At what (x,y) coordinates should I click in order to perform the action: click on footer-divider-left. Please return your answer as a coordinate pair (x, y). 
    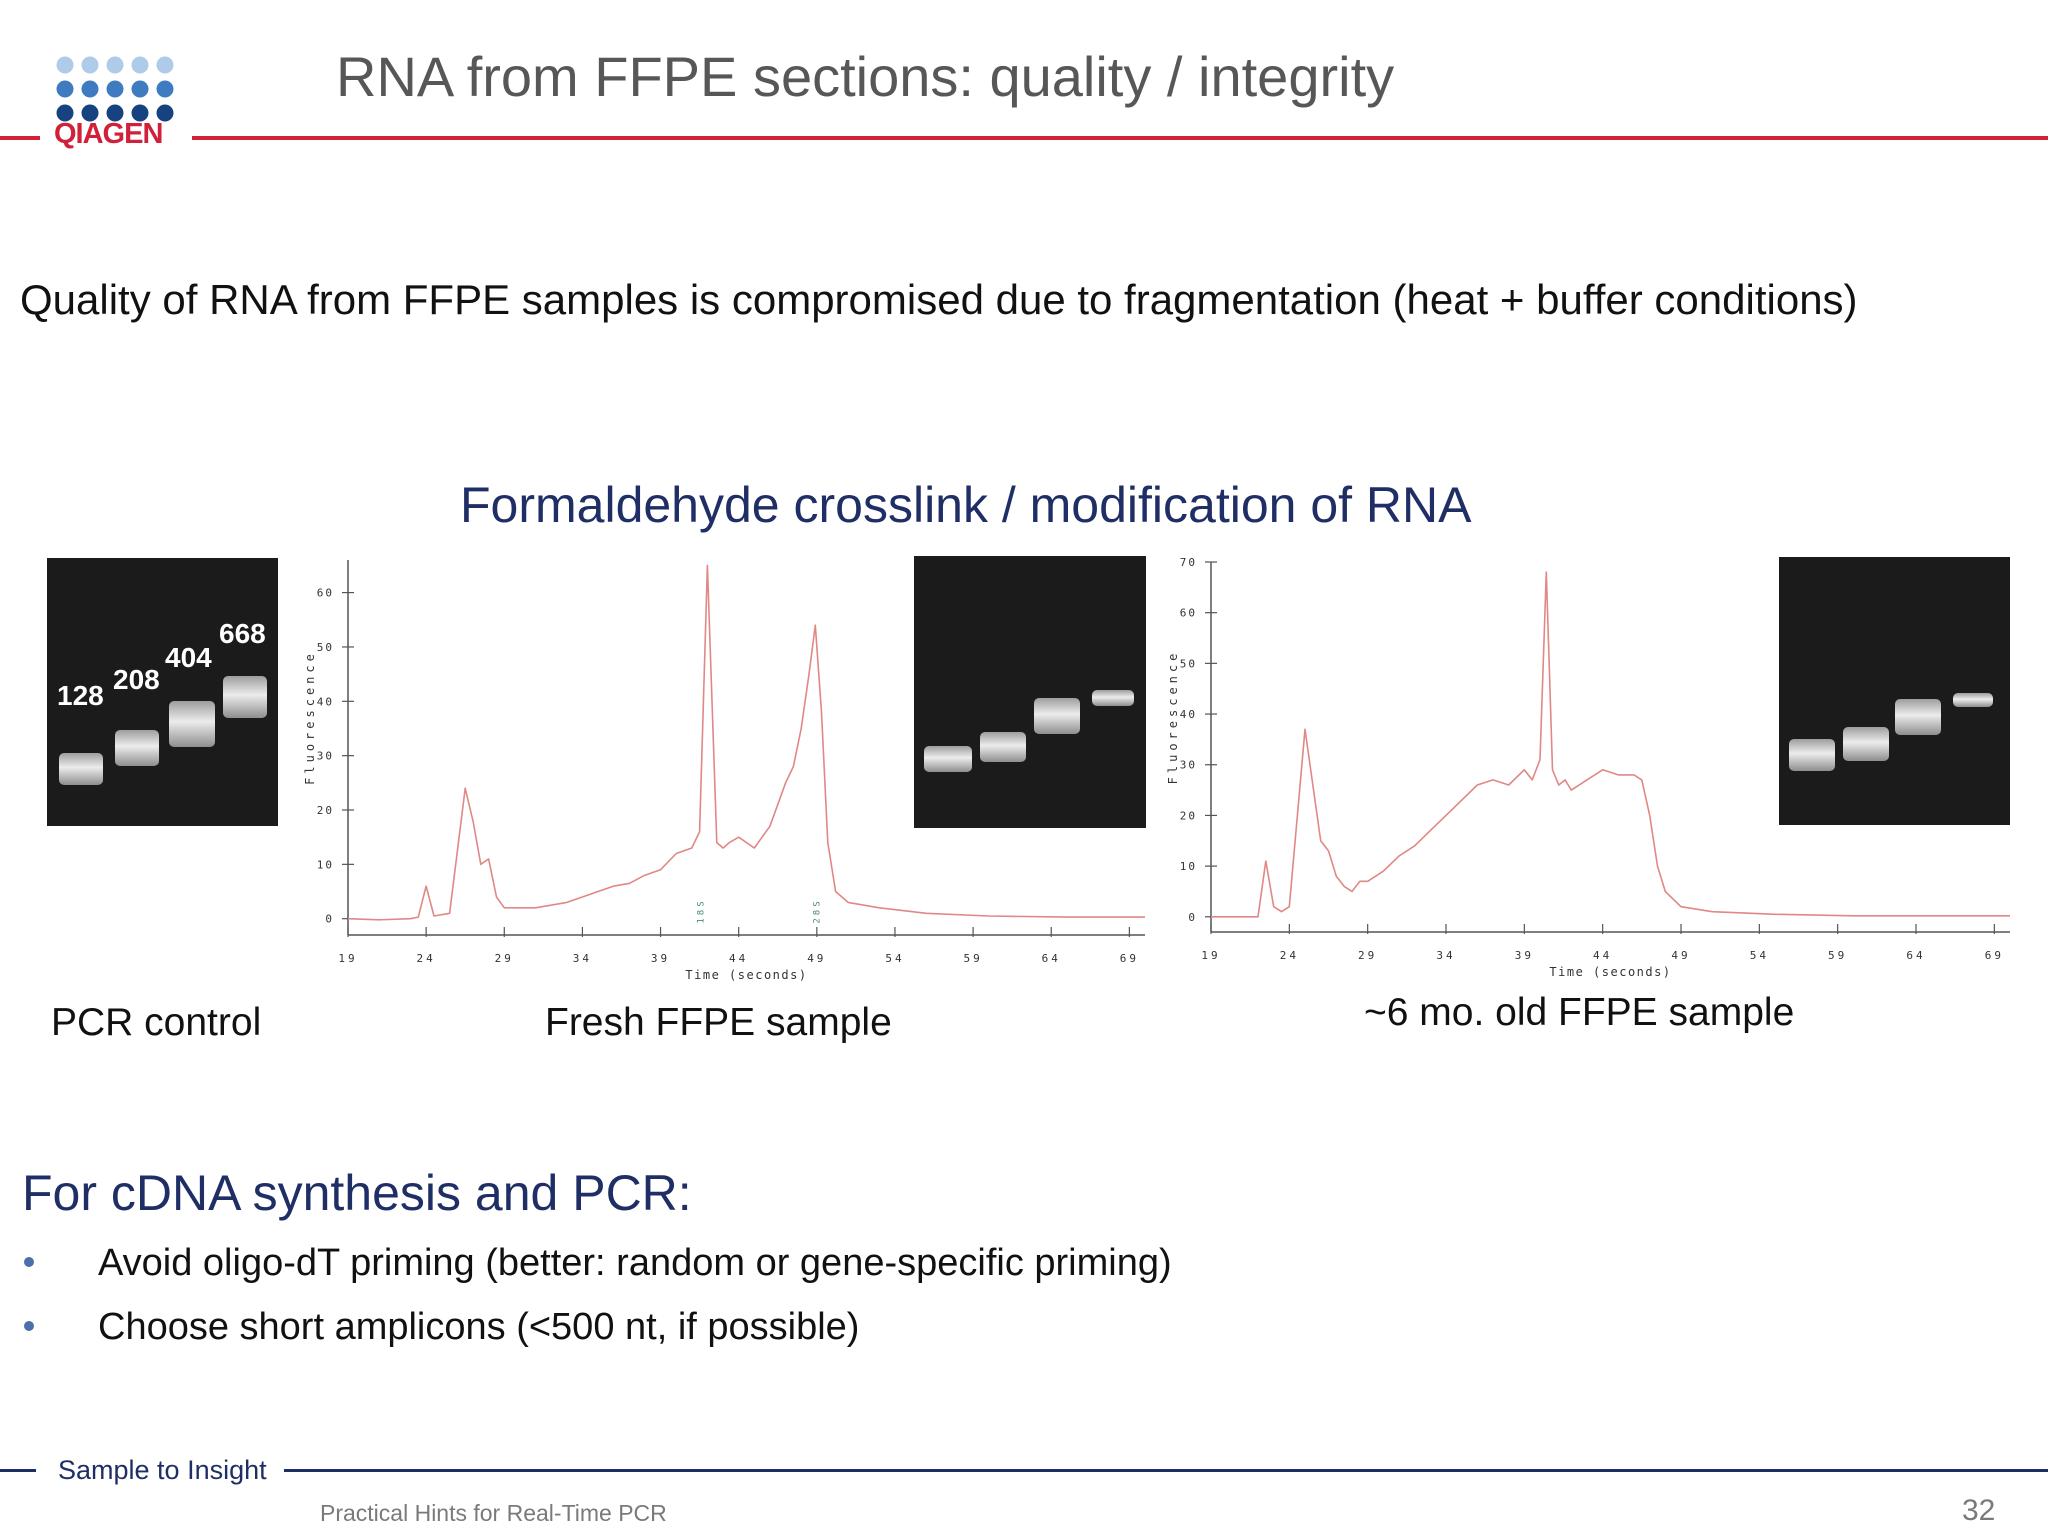
    Looking at the image, I should click on (18, 1470).